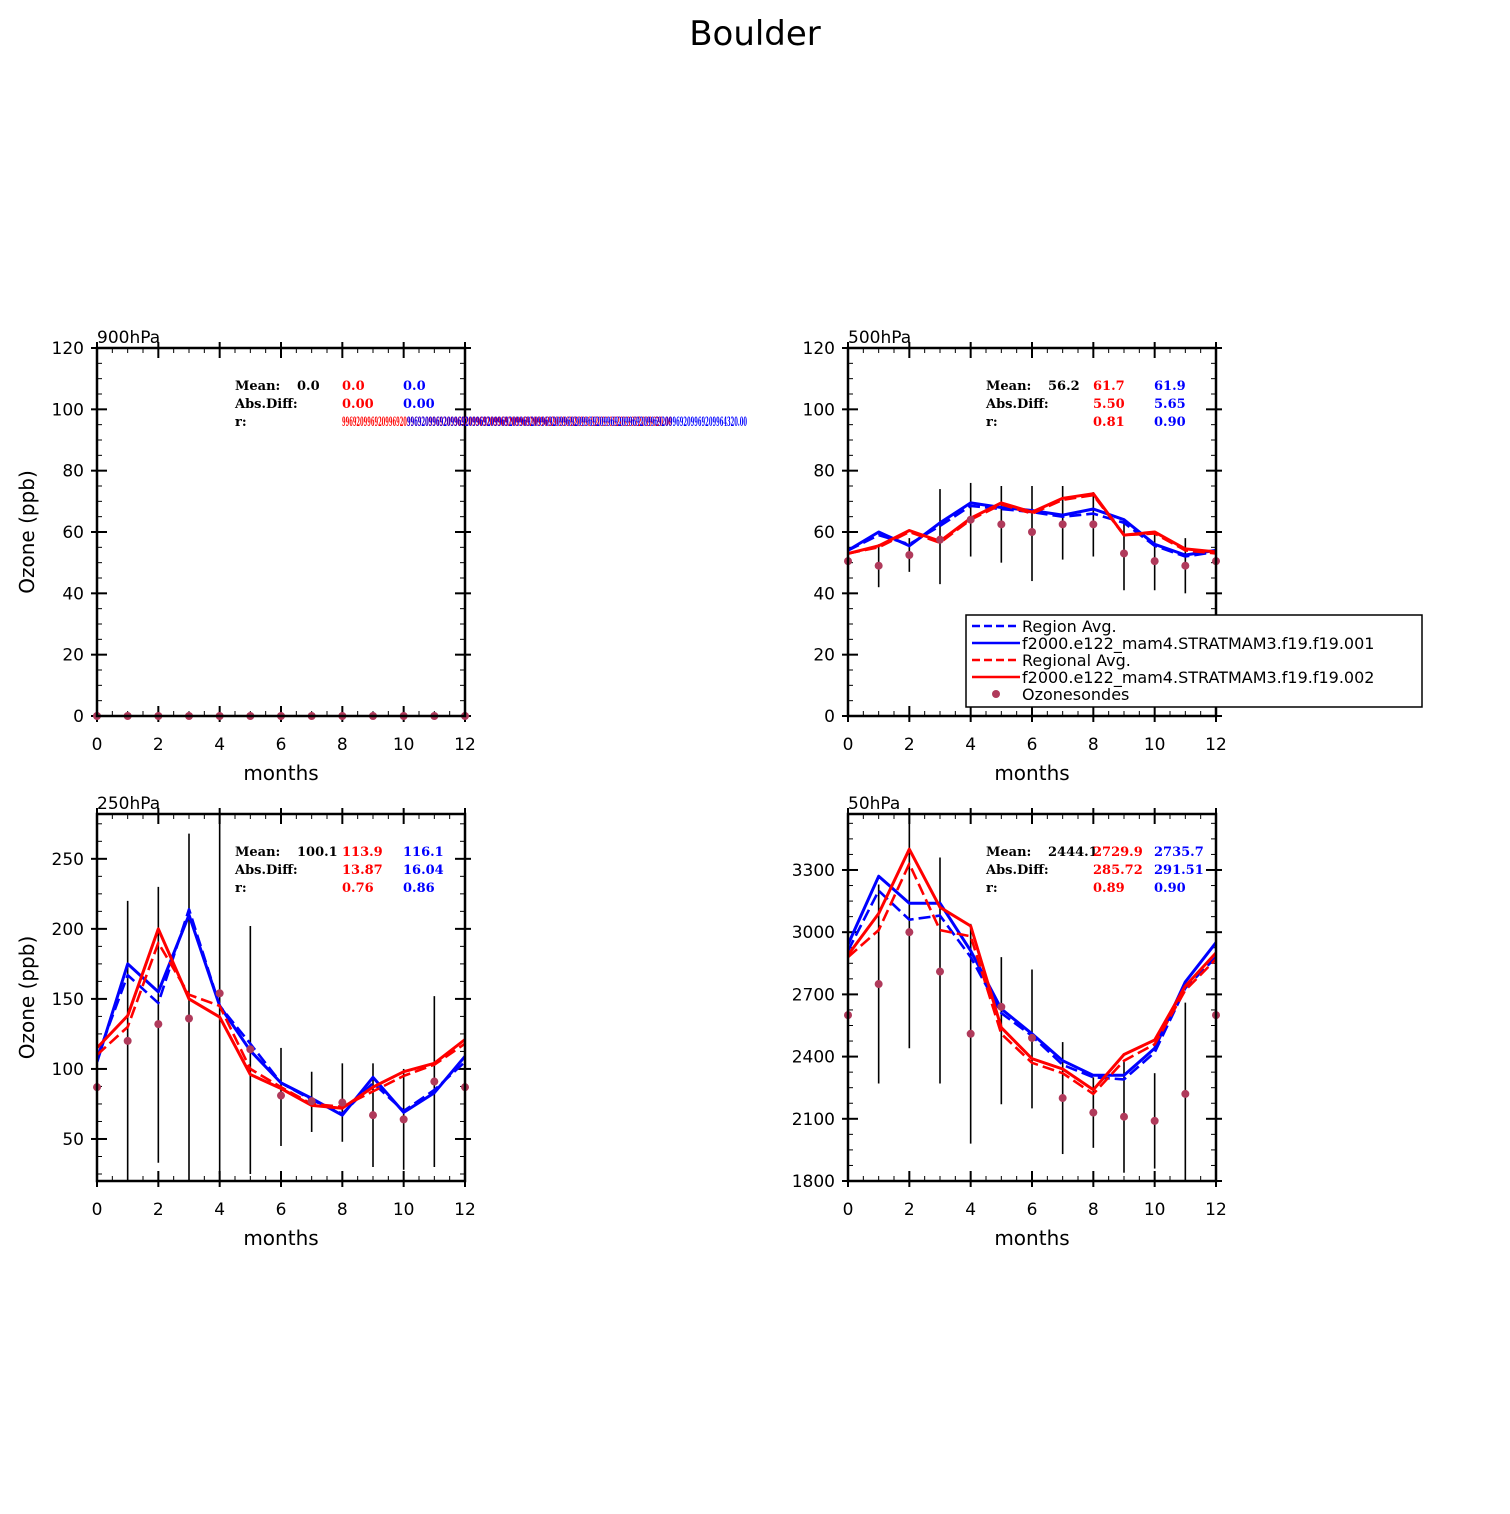  I want to click on stats-r-model2: 0.86, so click(419, 888).